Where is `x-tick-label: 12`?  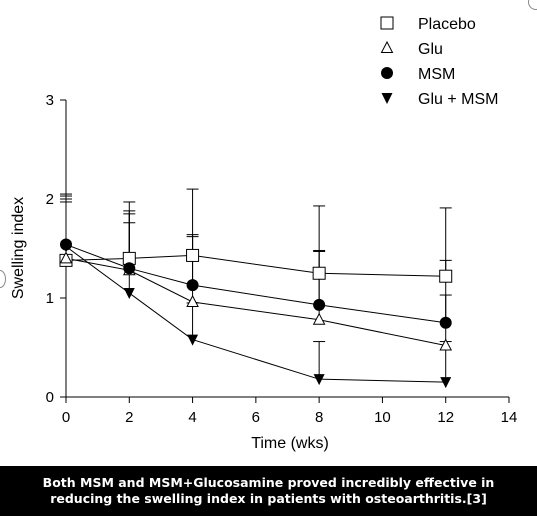 x-tick-label: 12 is located at coordinates (445, 417).